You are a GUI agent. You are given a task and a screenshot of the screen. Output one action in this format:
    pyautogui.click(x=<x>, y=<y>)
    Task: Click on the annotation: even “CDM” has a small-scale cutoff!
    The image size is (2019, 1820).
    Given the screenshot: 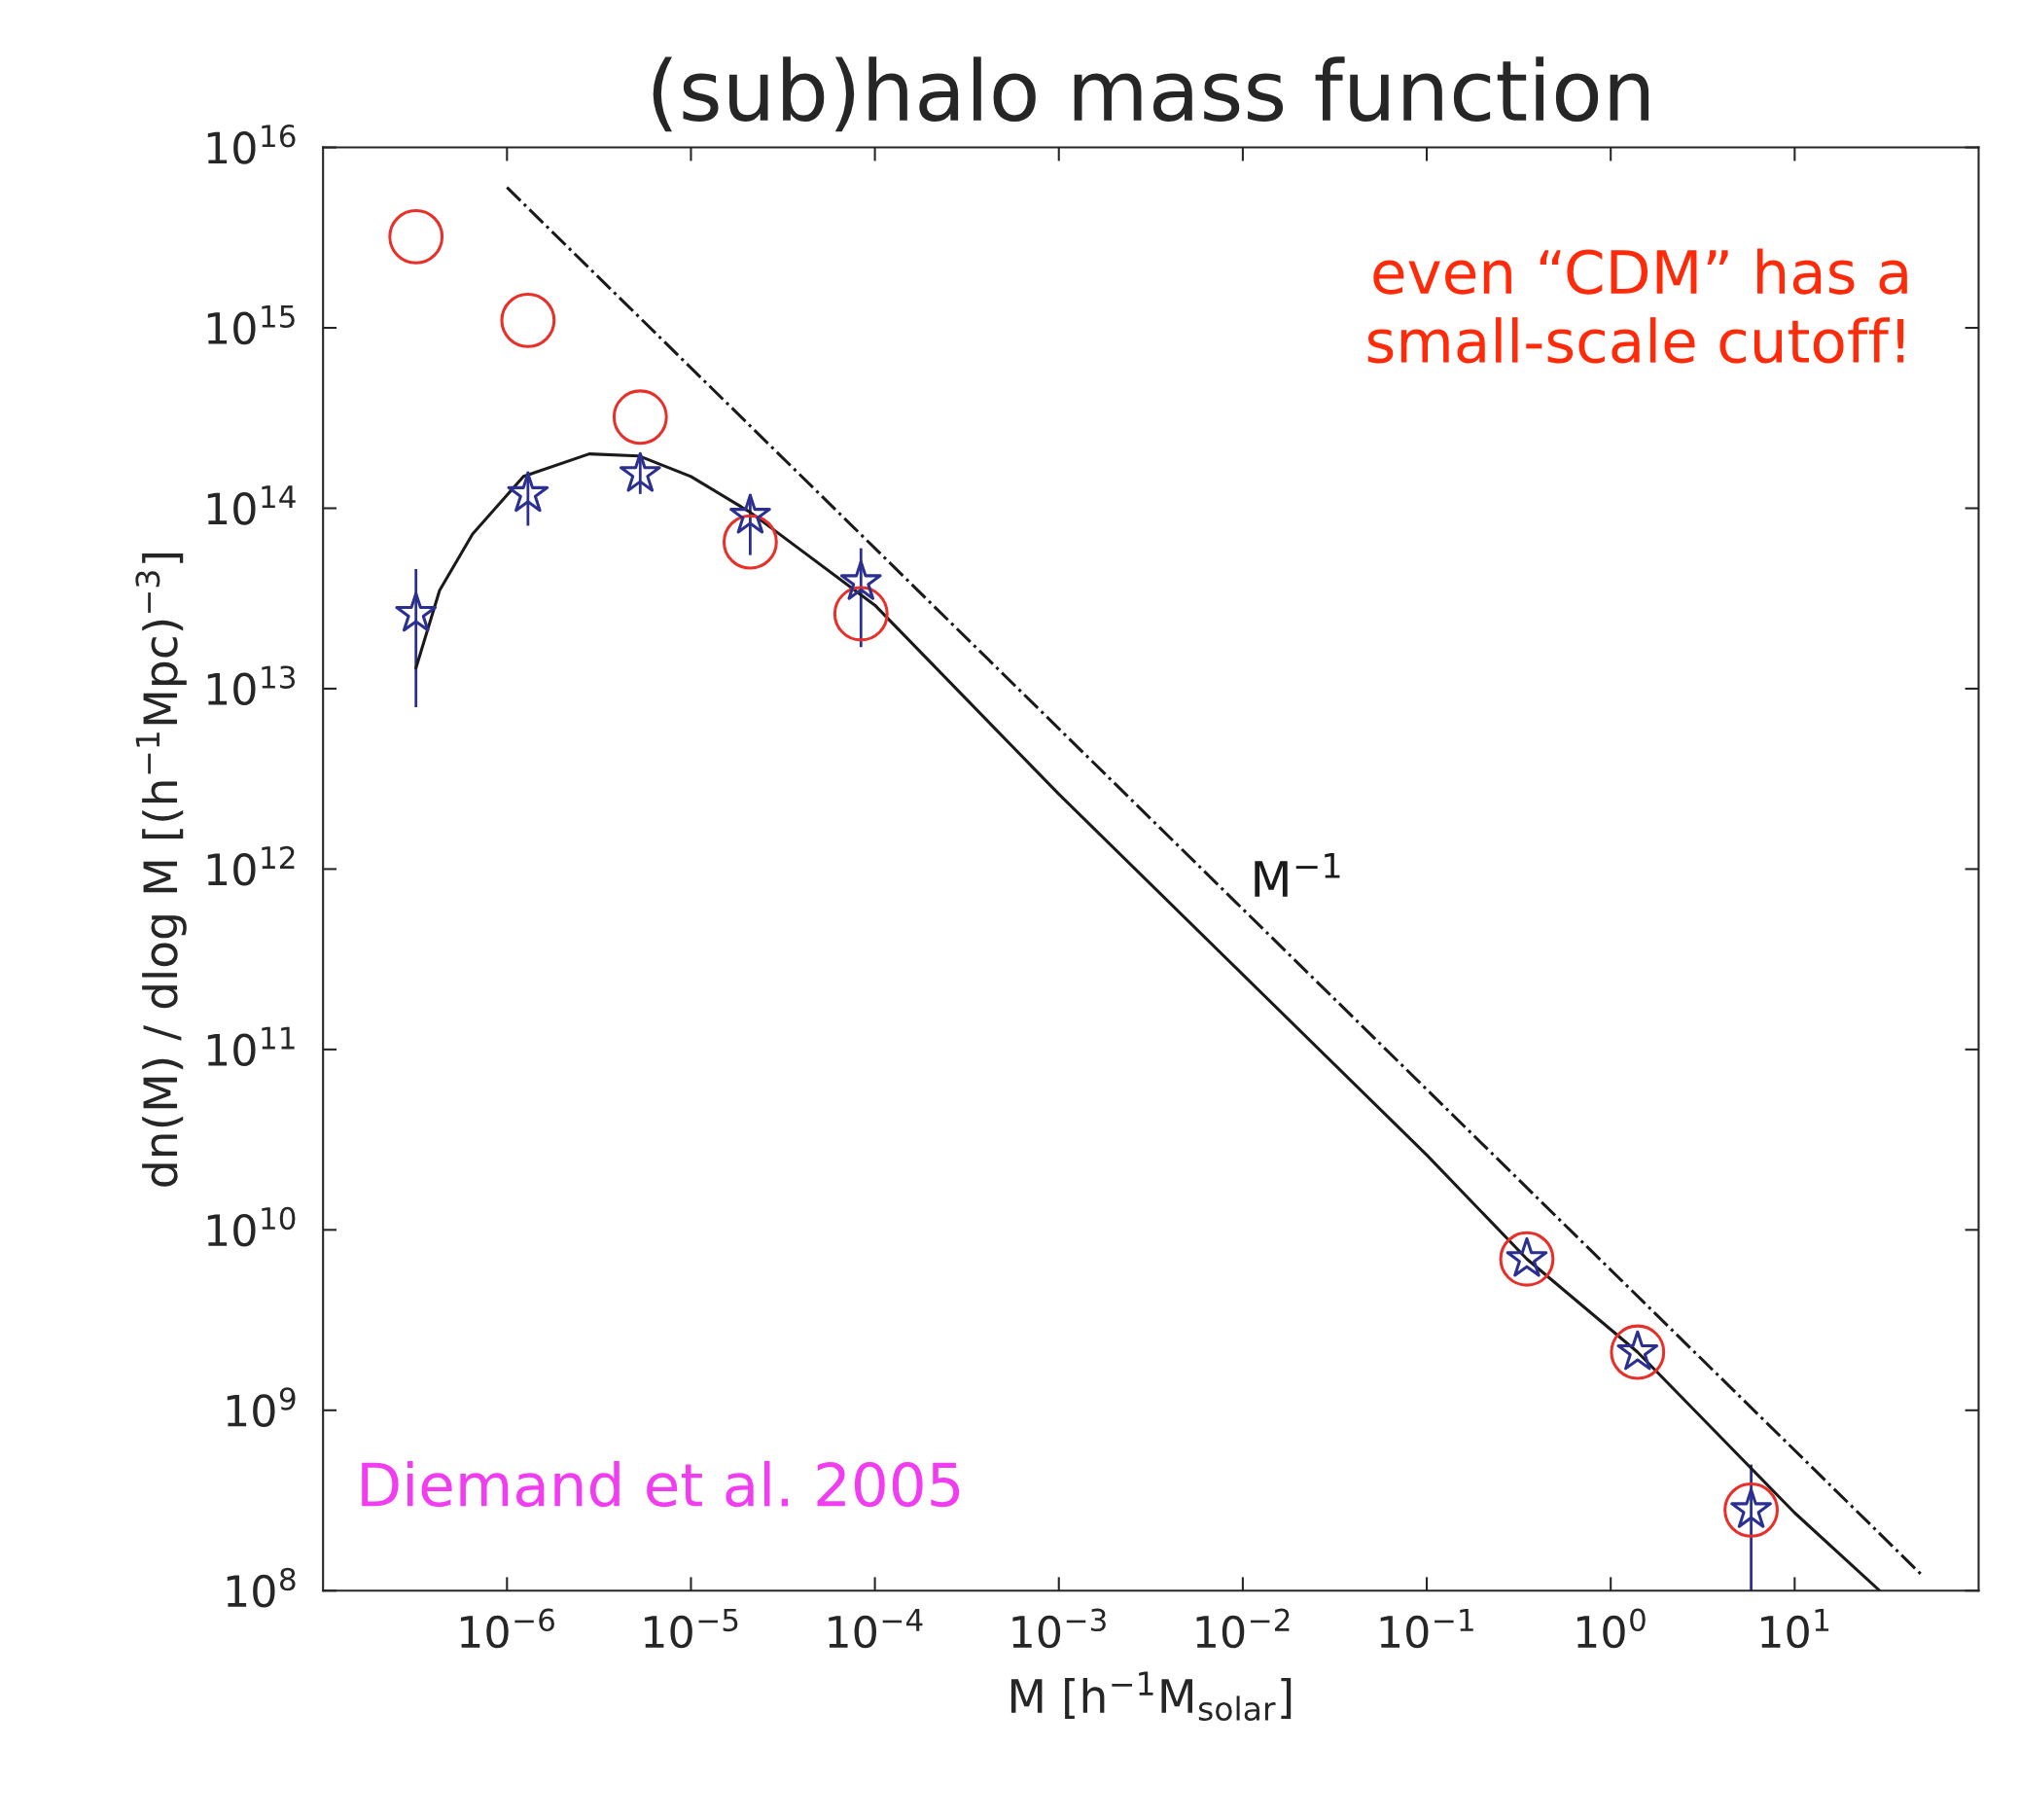 What is the action you would take?
    pyautogui.click(x=1637, y=306)
    